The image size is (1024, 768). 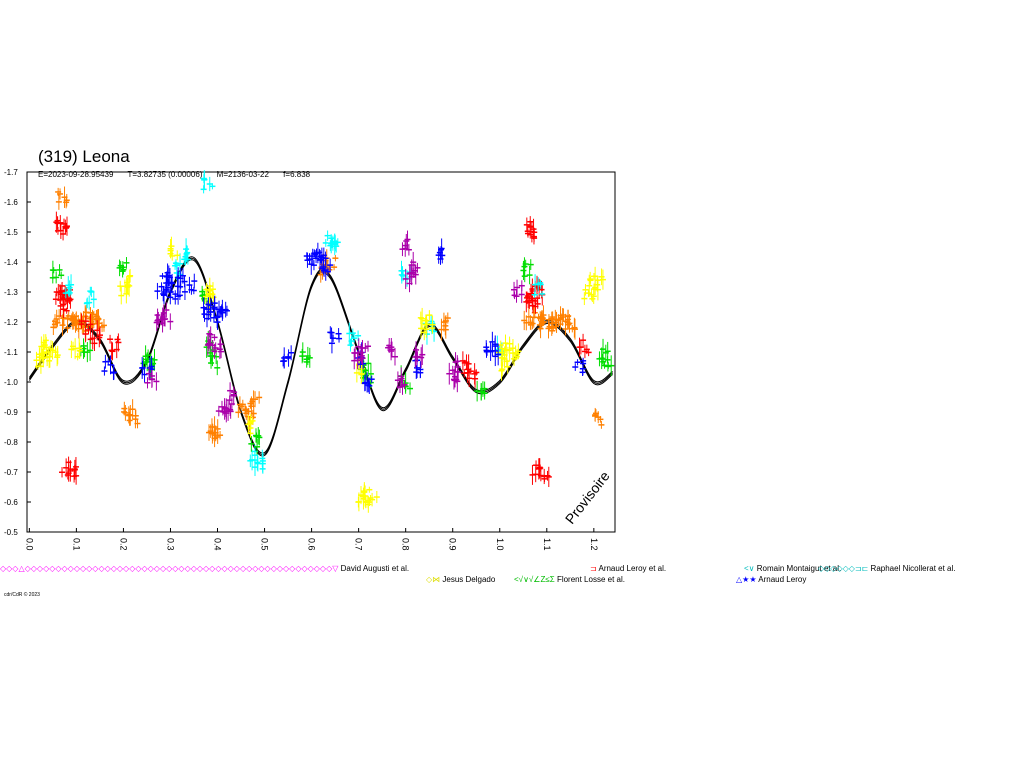 I want to click on x-tick-label: 1.2, so click(x=594, y=544).